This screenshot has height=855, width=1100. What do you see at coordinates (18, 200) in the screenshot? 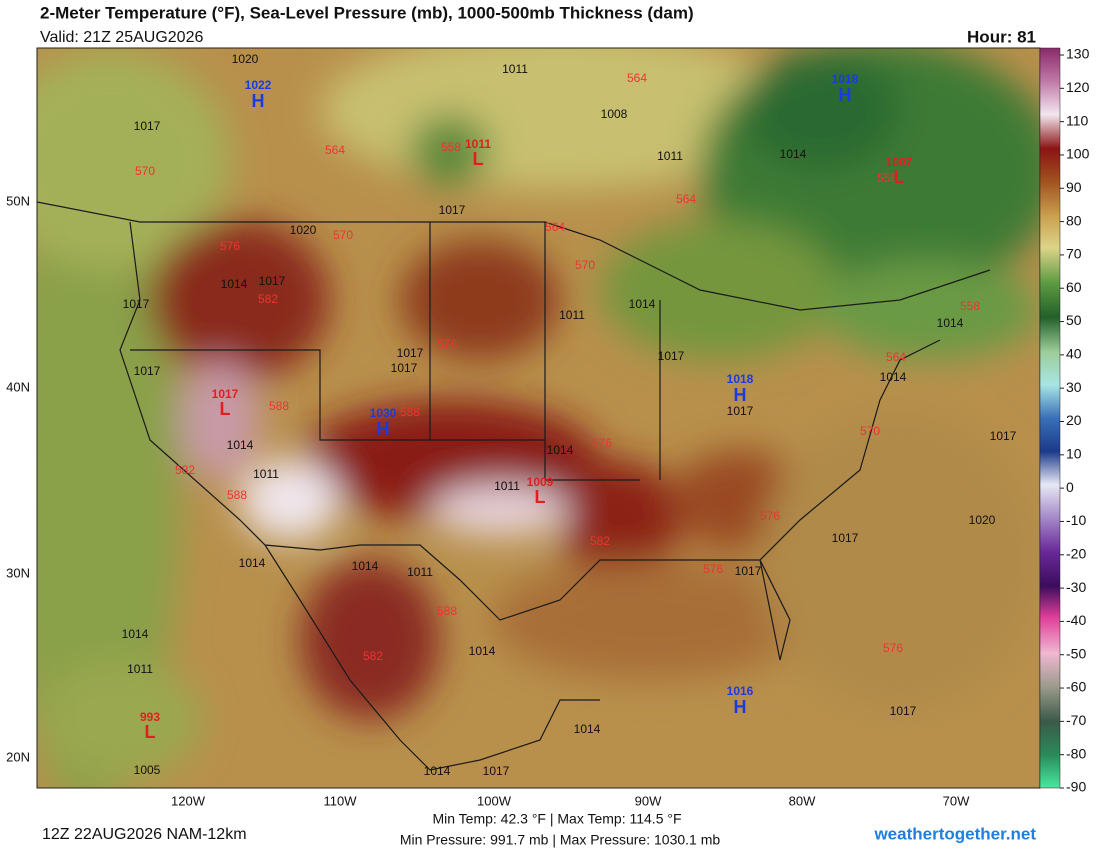
I see `latitude-label: 50N` at bounding box center [18, 200].